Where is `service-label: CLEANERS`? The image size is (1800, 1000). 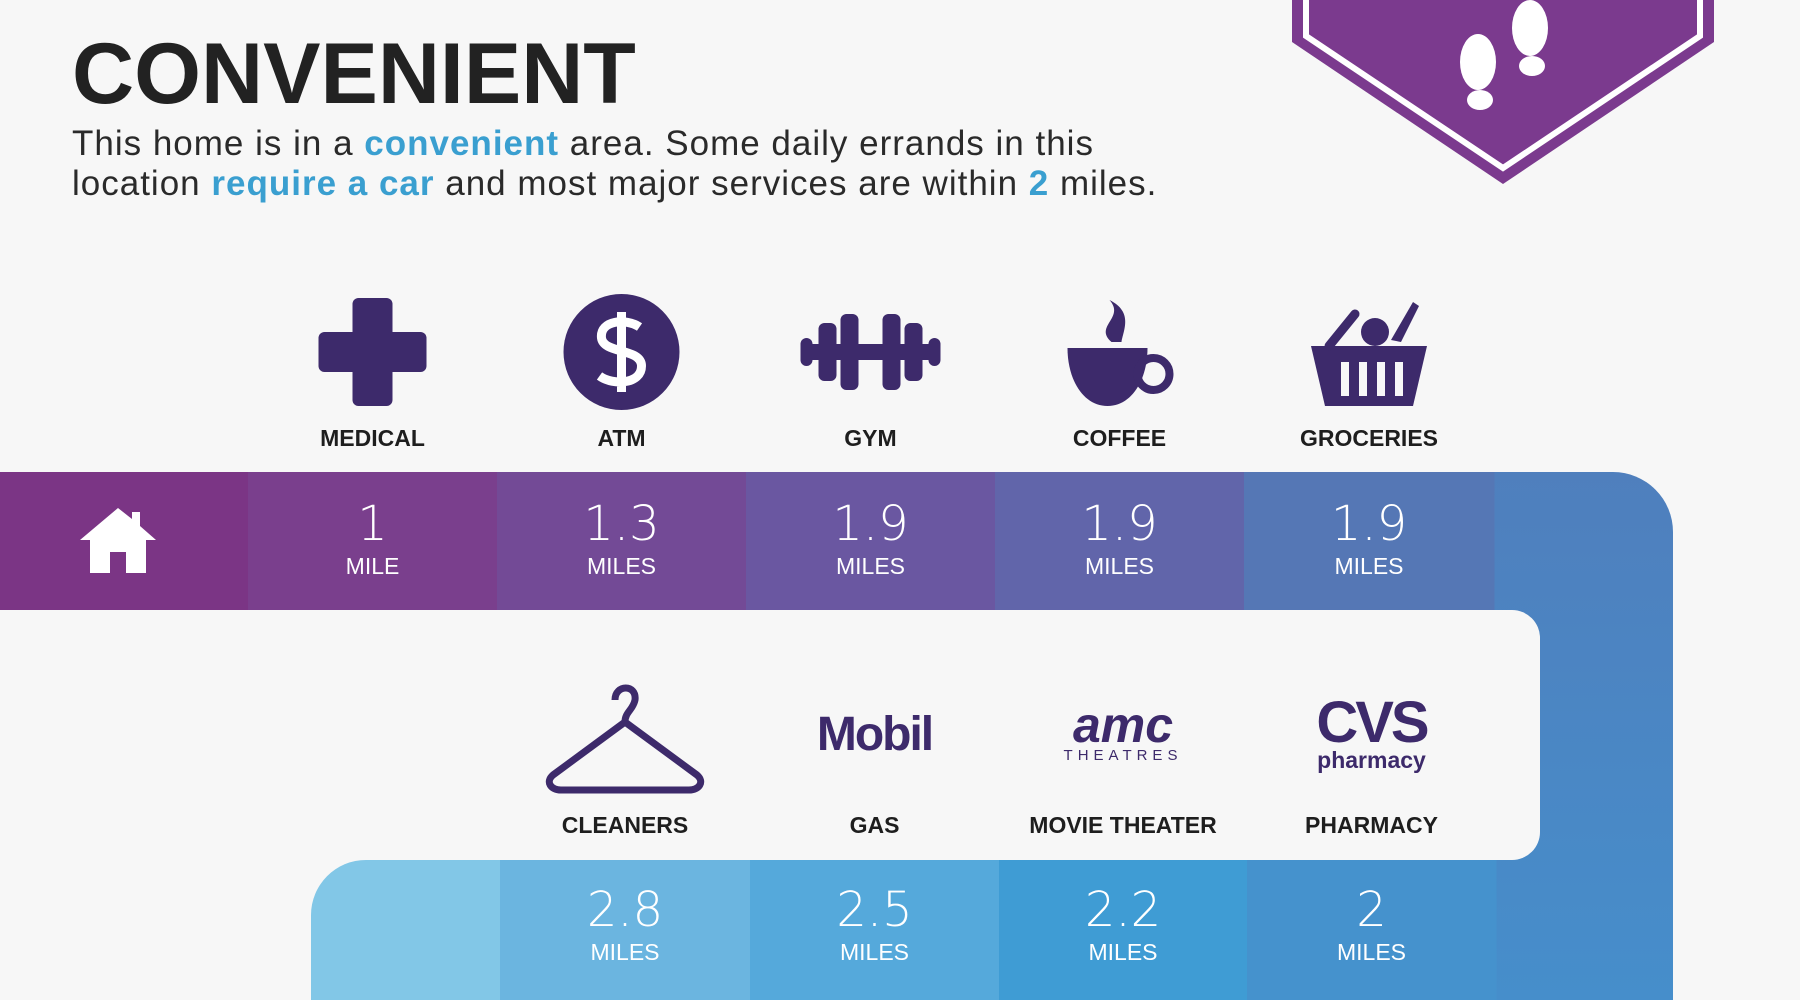 service-label: CLEANERS is located at coordinates (625, 825).